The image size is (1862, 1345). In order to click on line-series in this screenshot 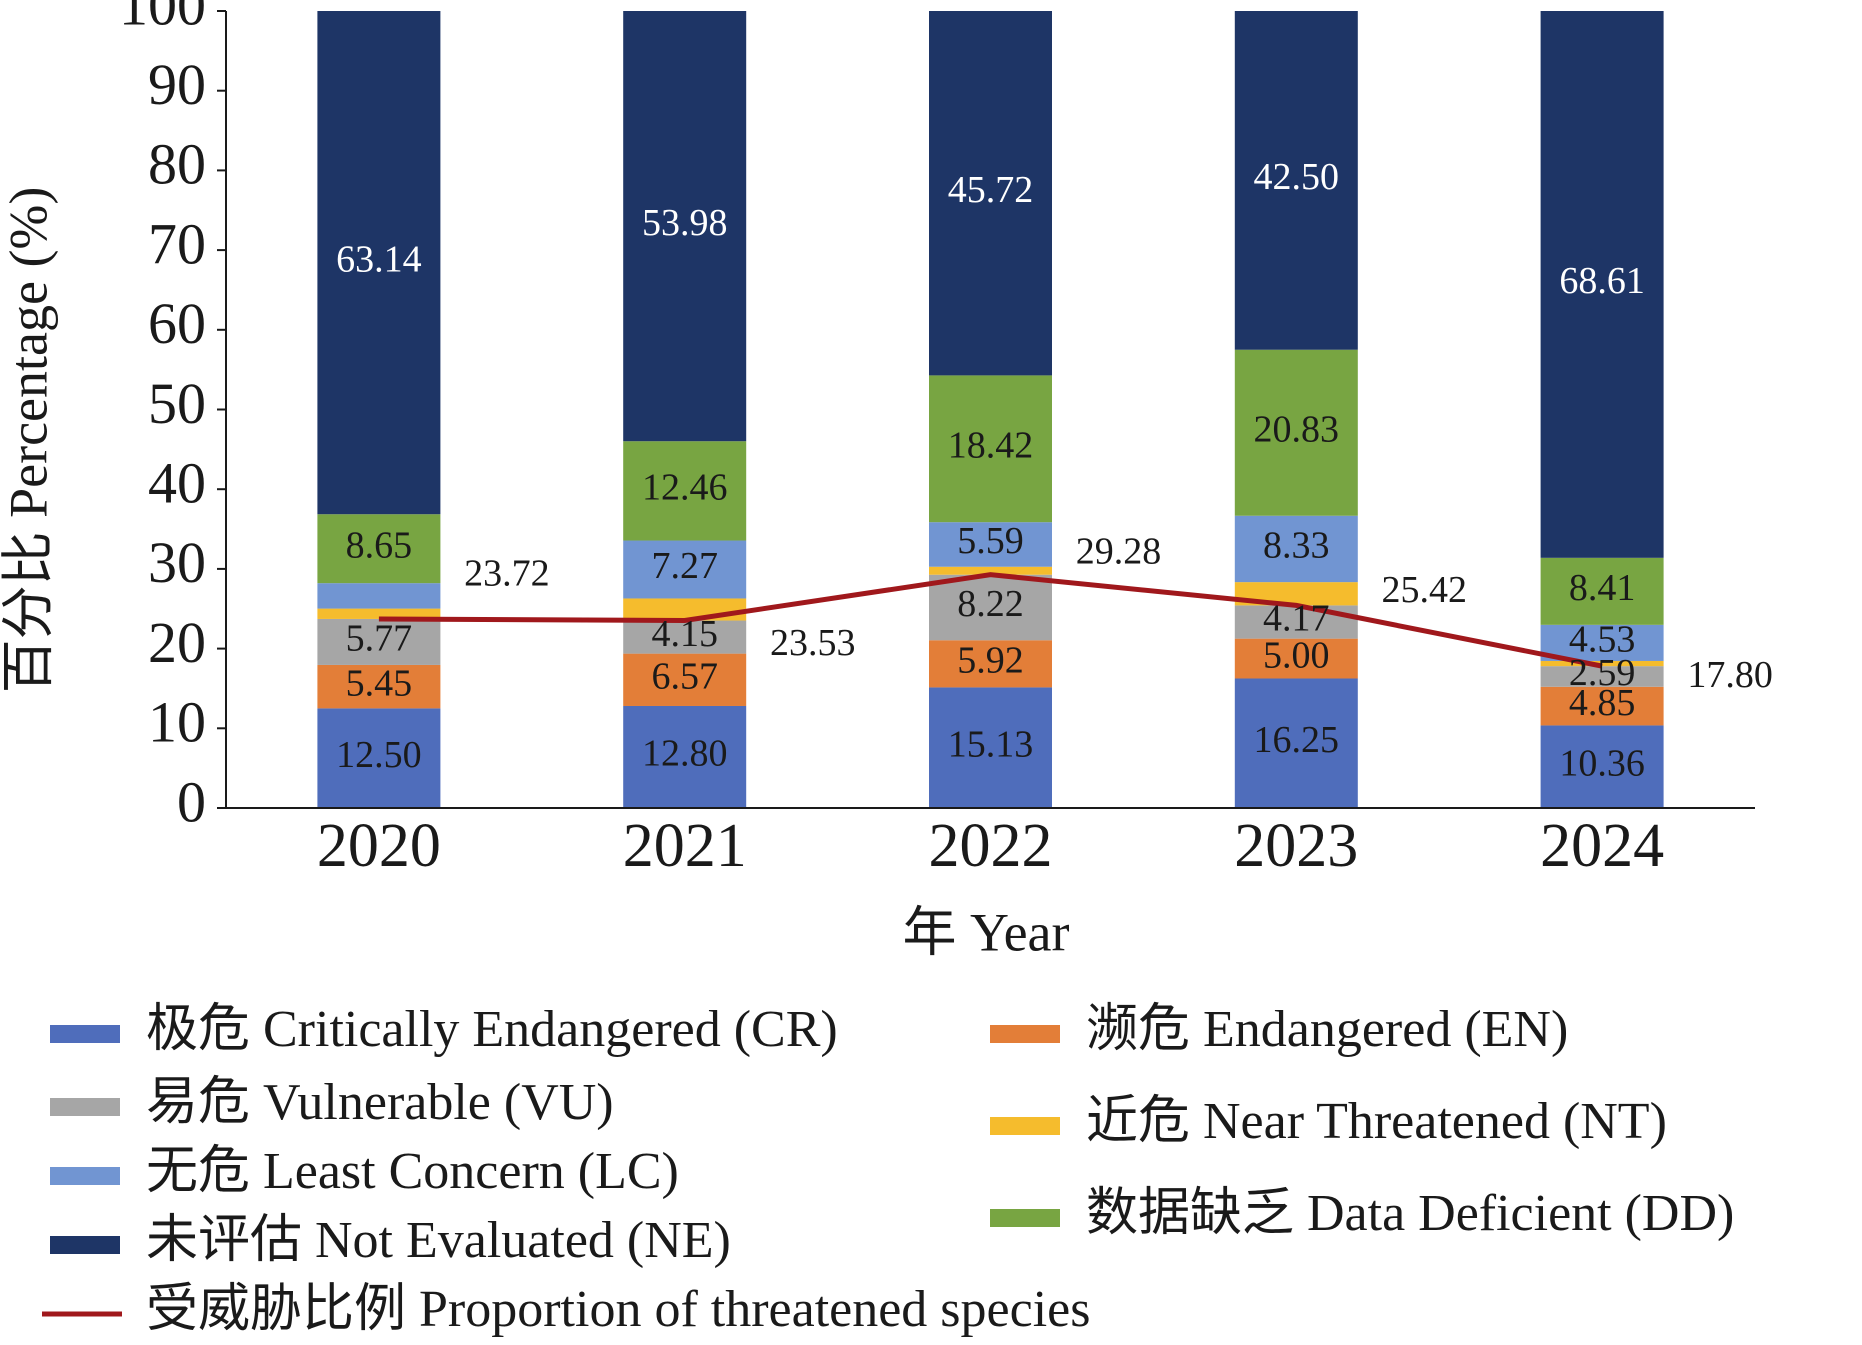, I will do `click(990, 620)`.